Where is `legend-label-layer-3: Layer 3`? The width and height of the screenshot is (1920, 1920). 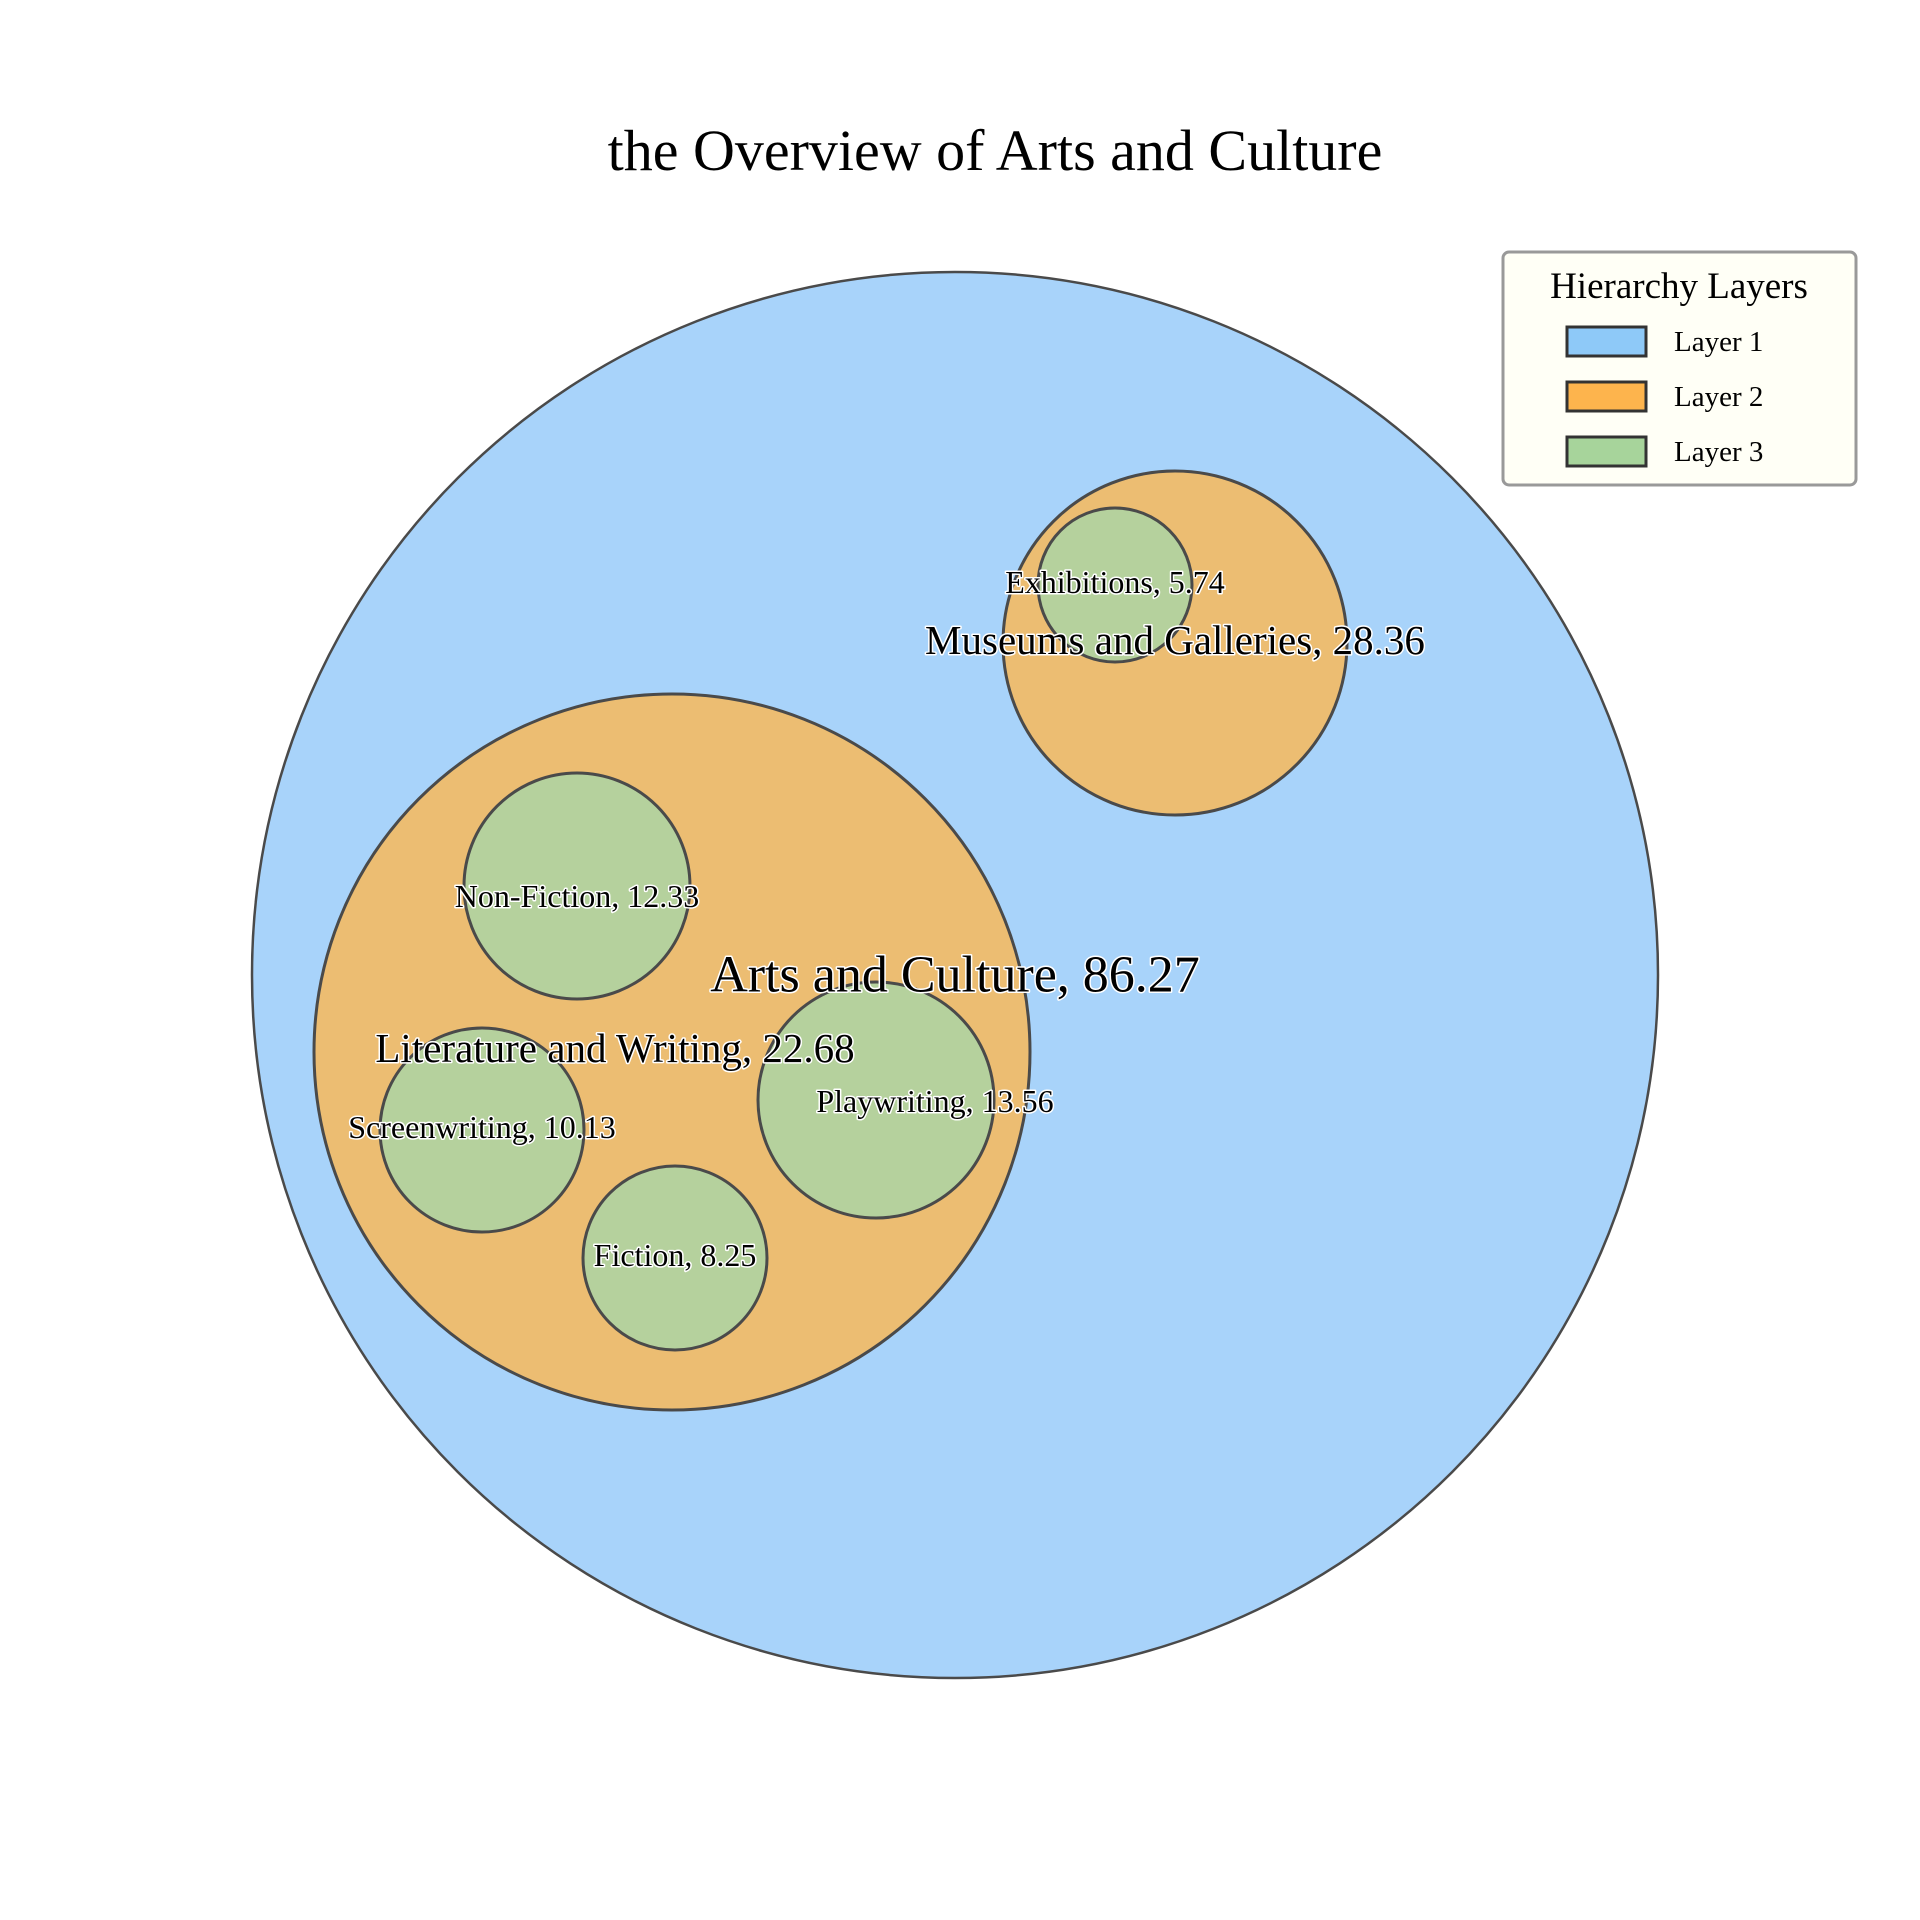 legend-label-layer-3: Layer 3 is located at coordinates (1718, 452).